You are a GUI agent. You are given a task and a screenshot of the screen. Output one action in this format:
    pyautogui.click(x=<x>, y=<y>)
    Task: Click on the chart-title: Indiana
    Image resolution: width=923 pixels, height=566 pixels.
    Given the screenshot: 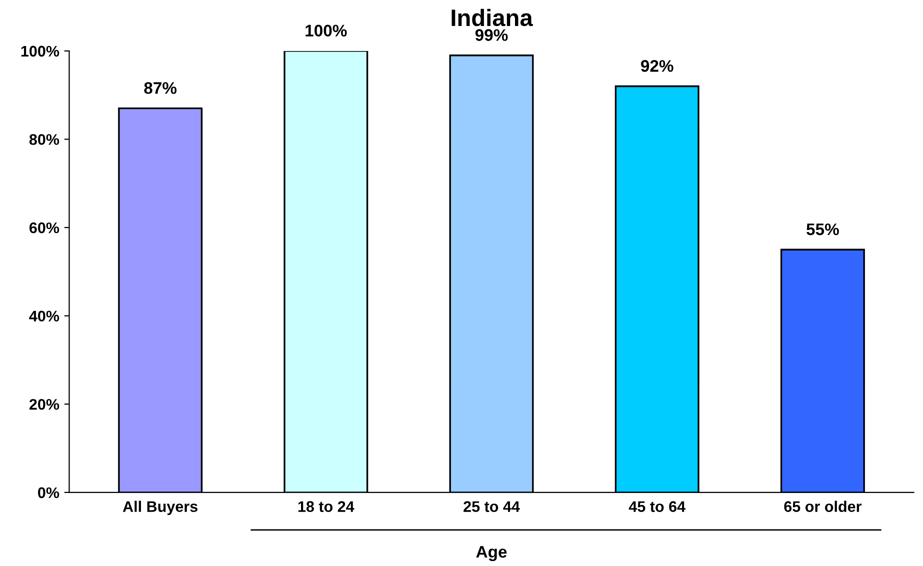 What is the action you would take?
    pyautogui.click(x=492, y=17)
    